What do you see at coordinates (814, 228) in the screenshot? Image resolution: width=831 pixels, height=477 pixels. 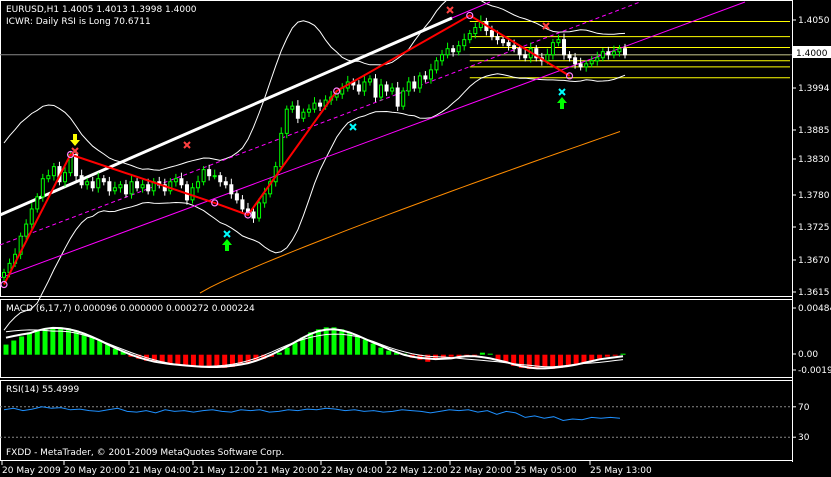 I see `price-tick-label: 1.3725` at bounding box center [814, 228].